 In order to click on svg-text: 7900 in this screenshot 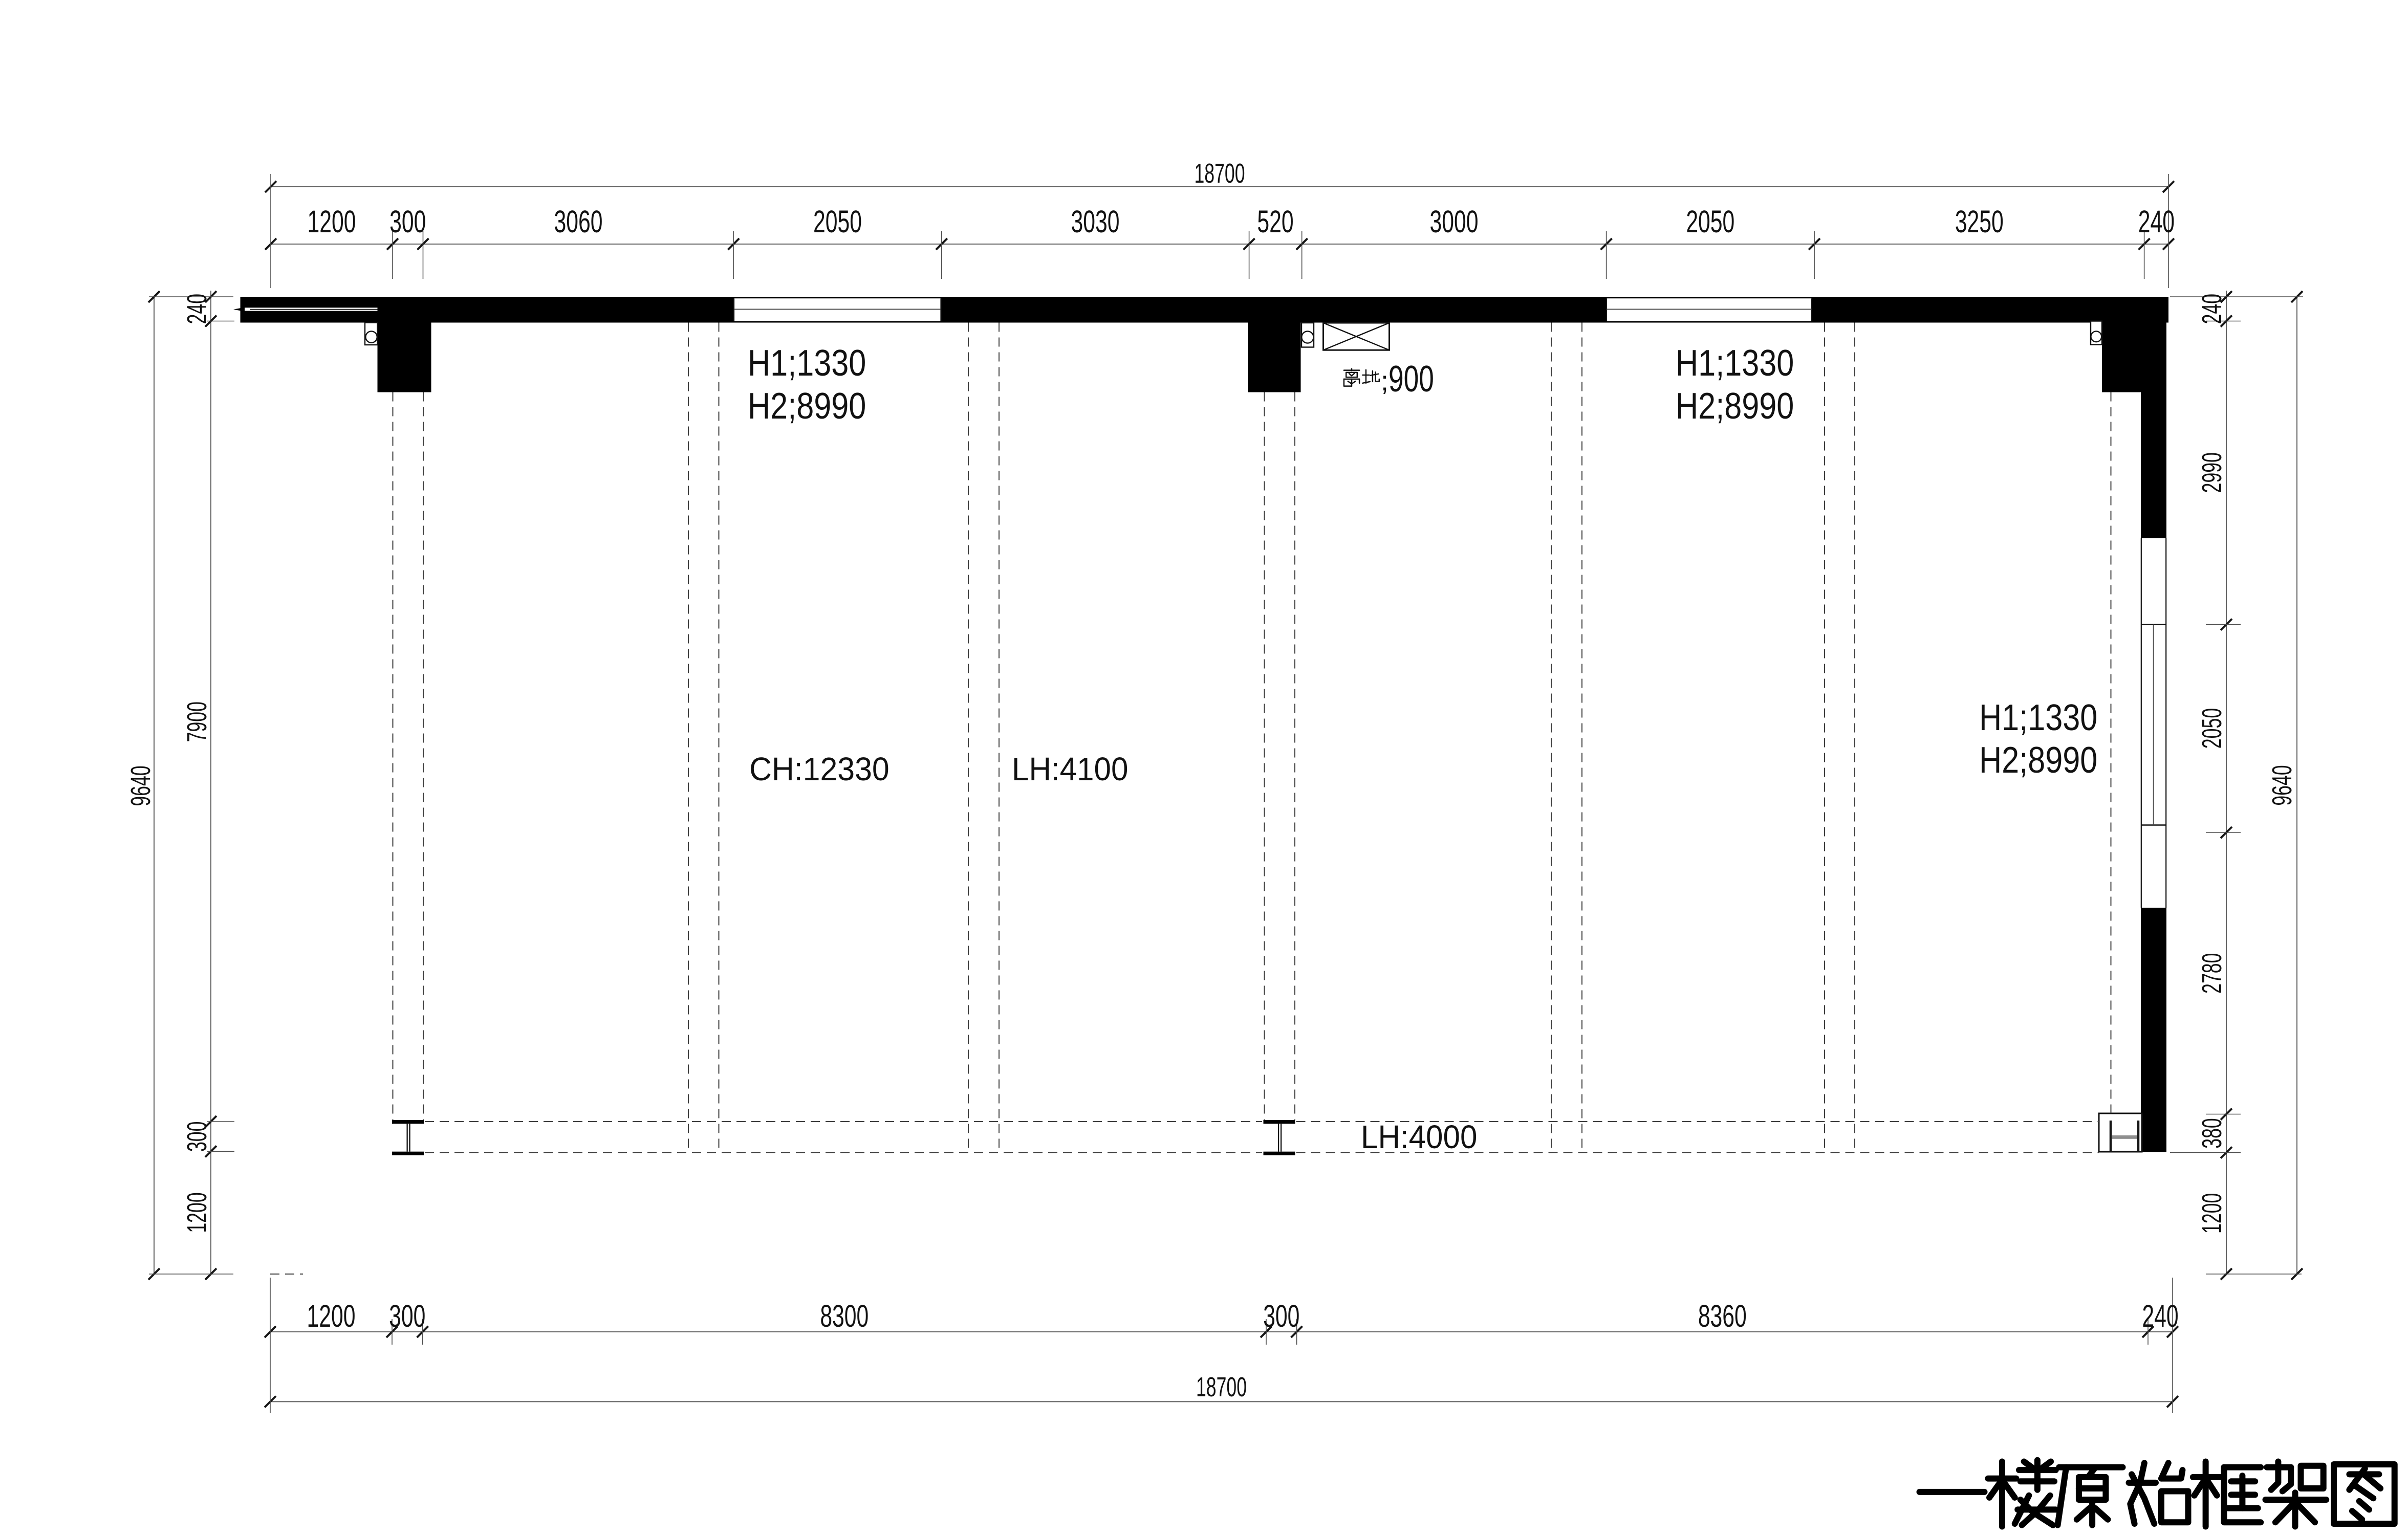, I will do `click(197, 721)`.